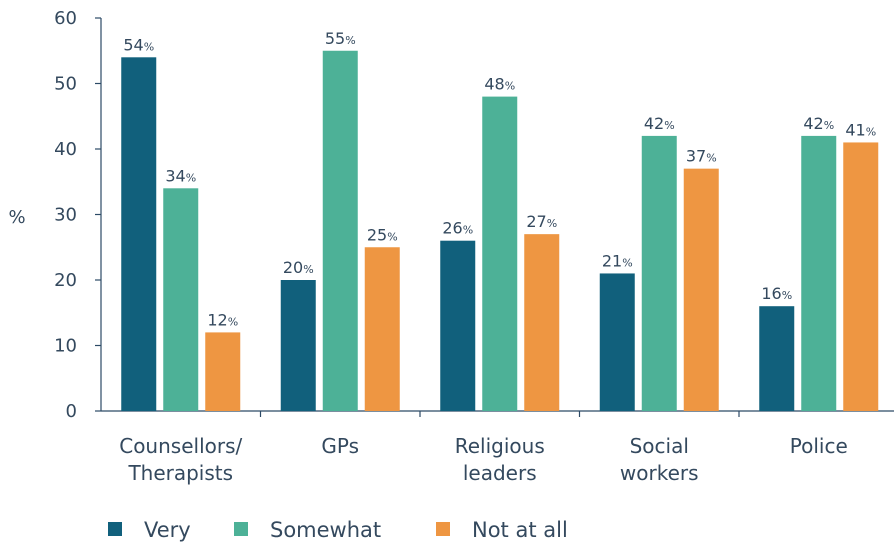  Describe the element at coordinates (71, 411) in the screenshot. I see `y-tick-label: 0` at that location.